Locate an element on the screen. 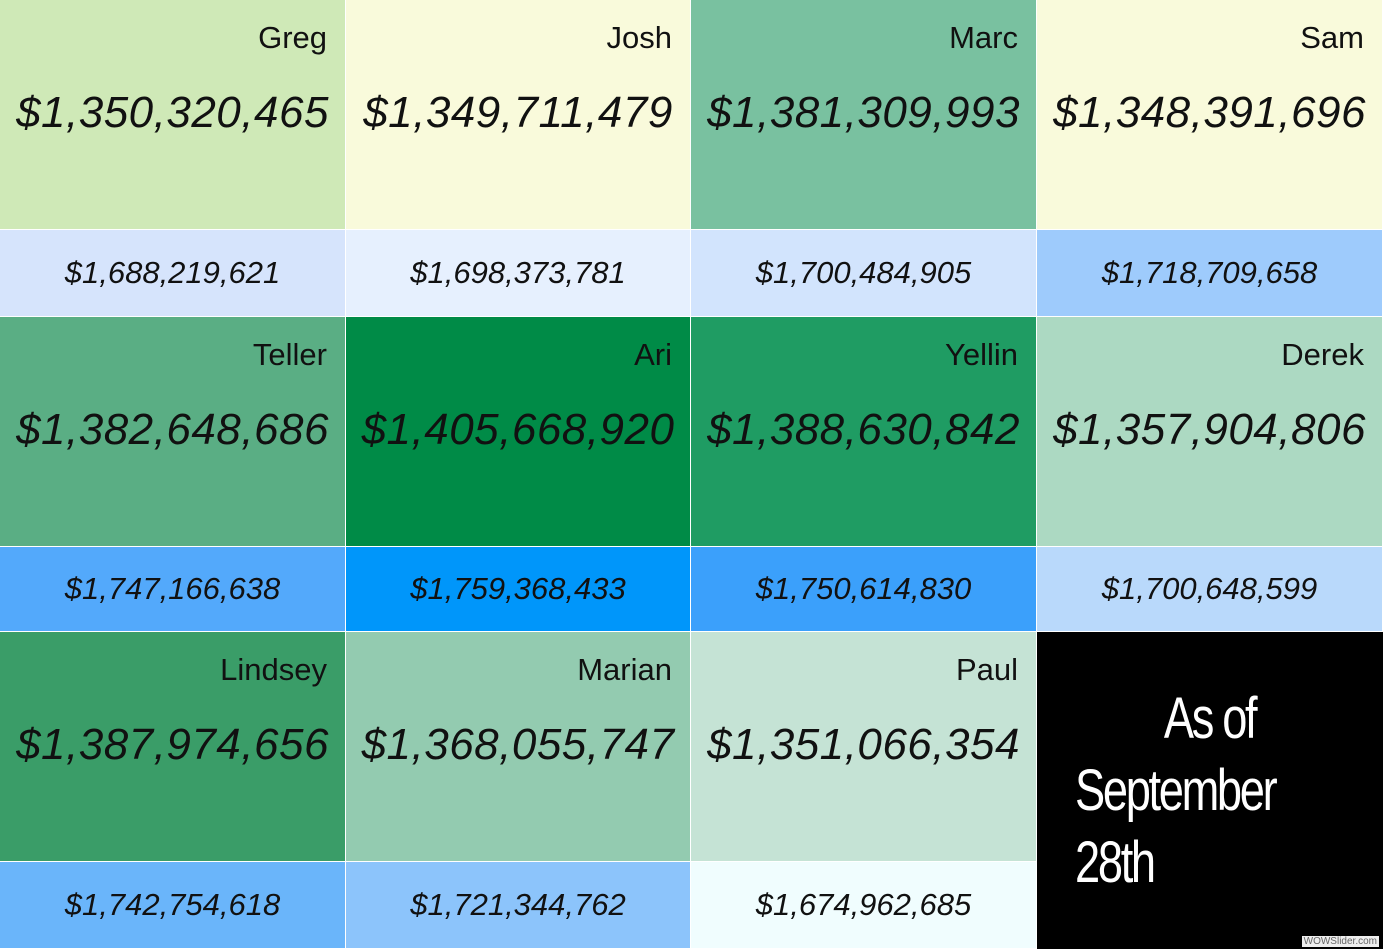 This screenshot has height=949, width=1383. sub-tile: $1,747,166,638 is located at coordinates (173, 589).